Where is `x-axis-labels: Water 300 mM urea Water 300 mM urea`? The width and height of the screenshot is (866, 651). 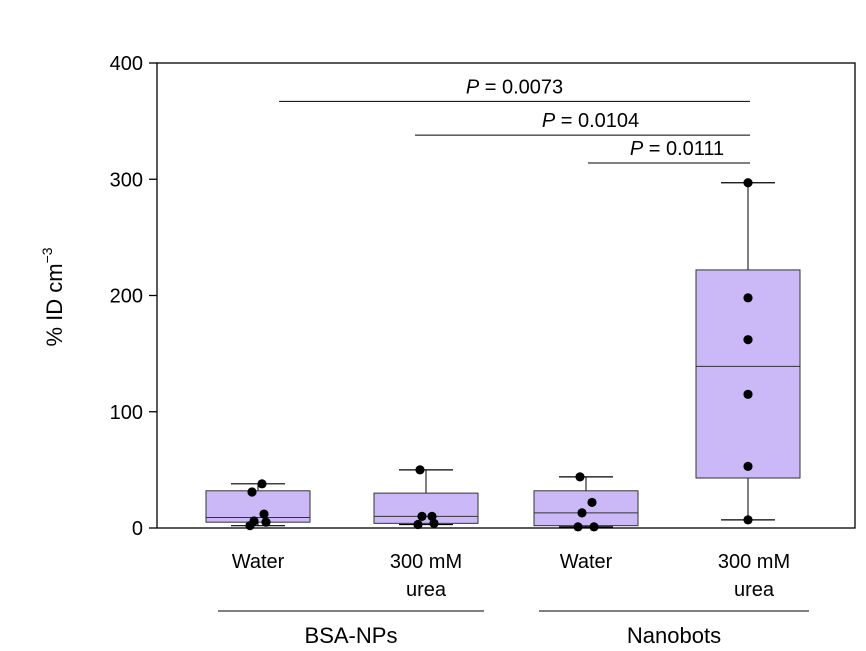 x-axis-labels: Water 300 mM urea Water 300 mM urea is located at coordinates (511, 576).